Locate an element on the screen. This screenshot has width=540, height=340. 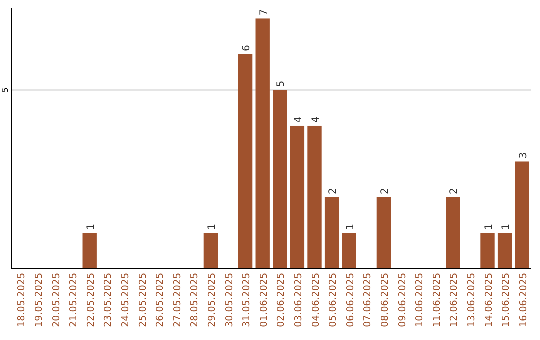
x-tick-label: 24.05.2025 is located at coordinates (126, 300).